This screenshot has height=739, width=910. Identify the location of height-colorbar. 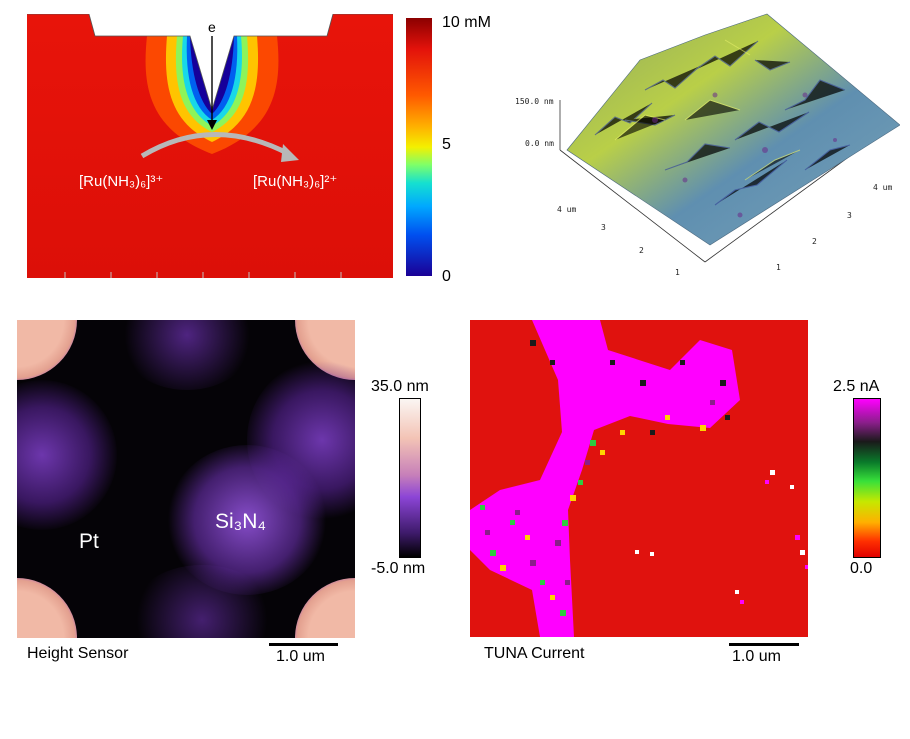
(410, 478).